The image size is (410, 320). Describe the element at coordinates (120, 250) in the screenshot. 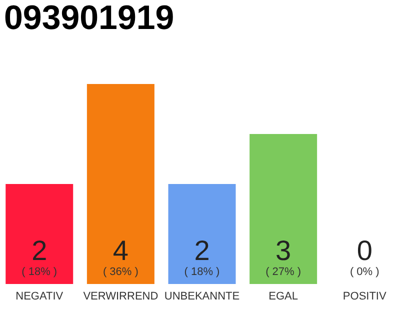

I see `data-label: 4` at that location.